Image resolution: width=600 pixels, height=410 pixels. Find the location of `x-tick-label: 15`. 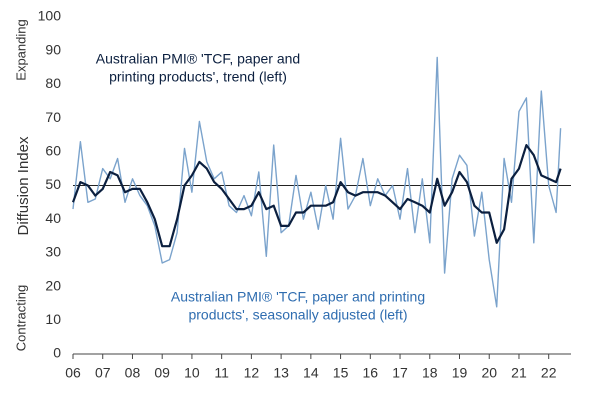

x-tick-label: 15 is located at coordinates (341, 373).